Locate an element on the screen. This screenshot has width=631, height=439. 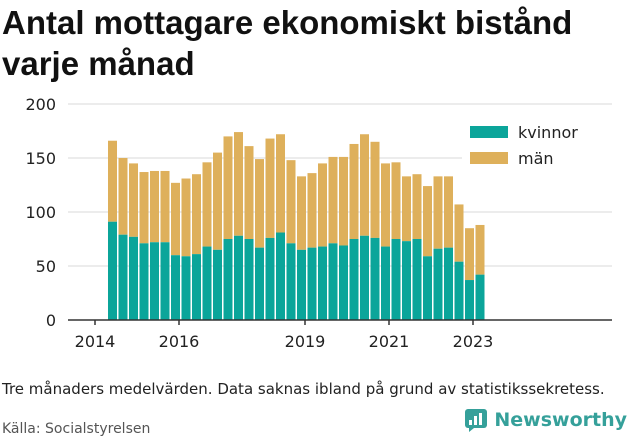
x-tick-label: 2023 is located at coordinates (473, 341).